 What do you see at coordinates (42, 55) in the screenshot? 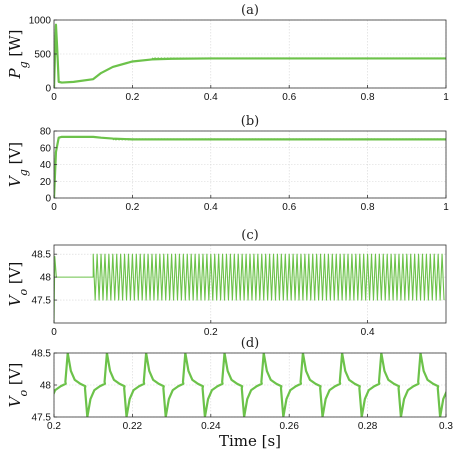
I see `y-tick-label: 500` at bounding box center [42, 55].